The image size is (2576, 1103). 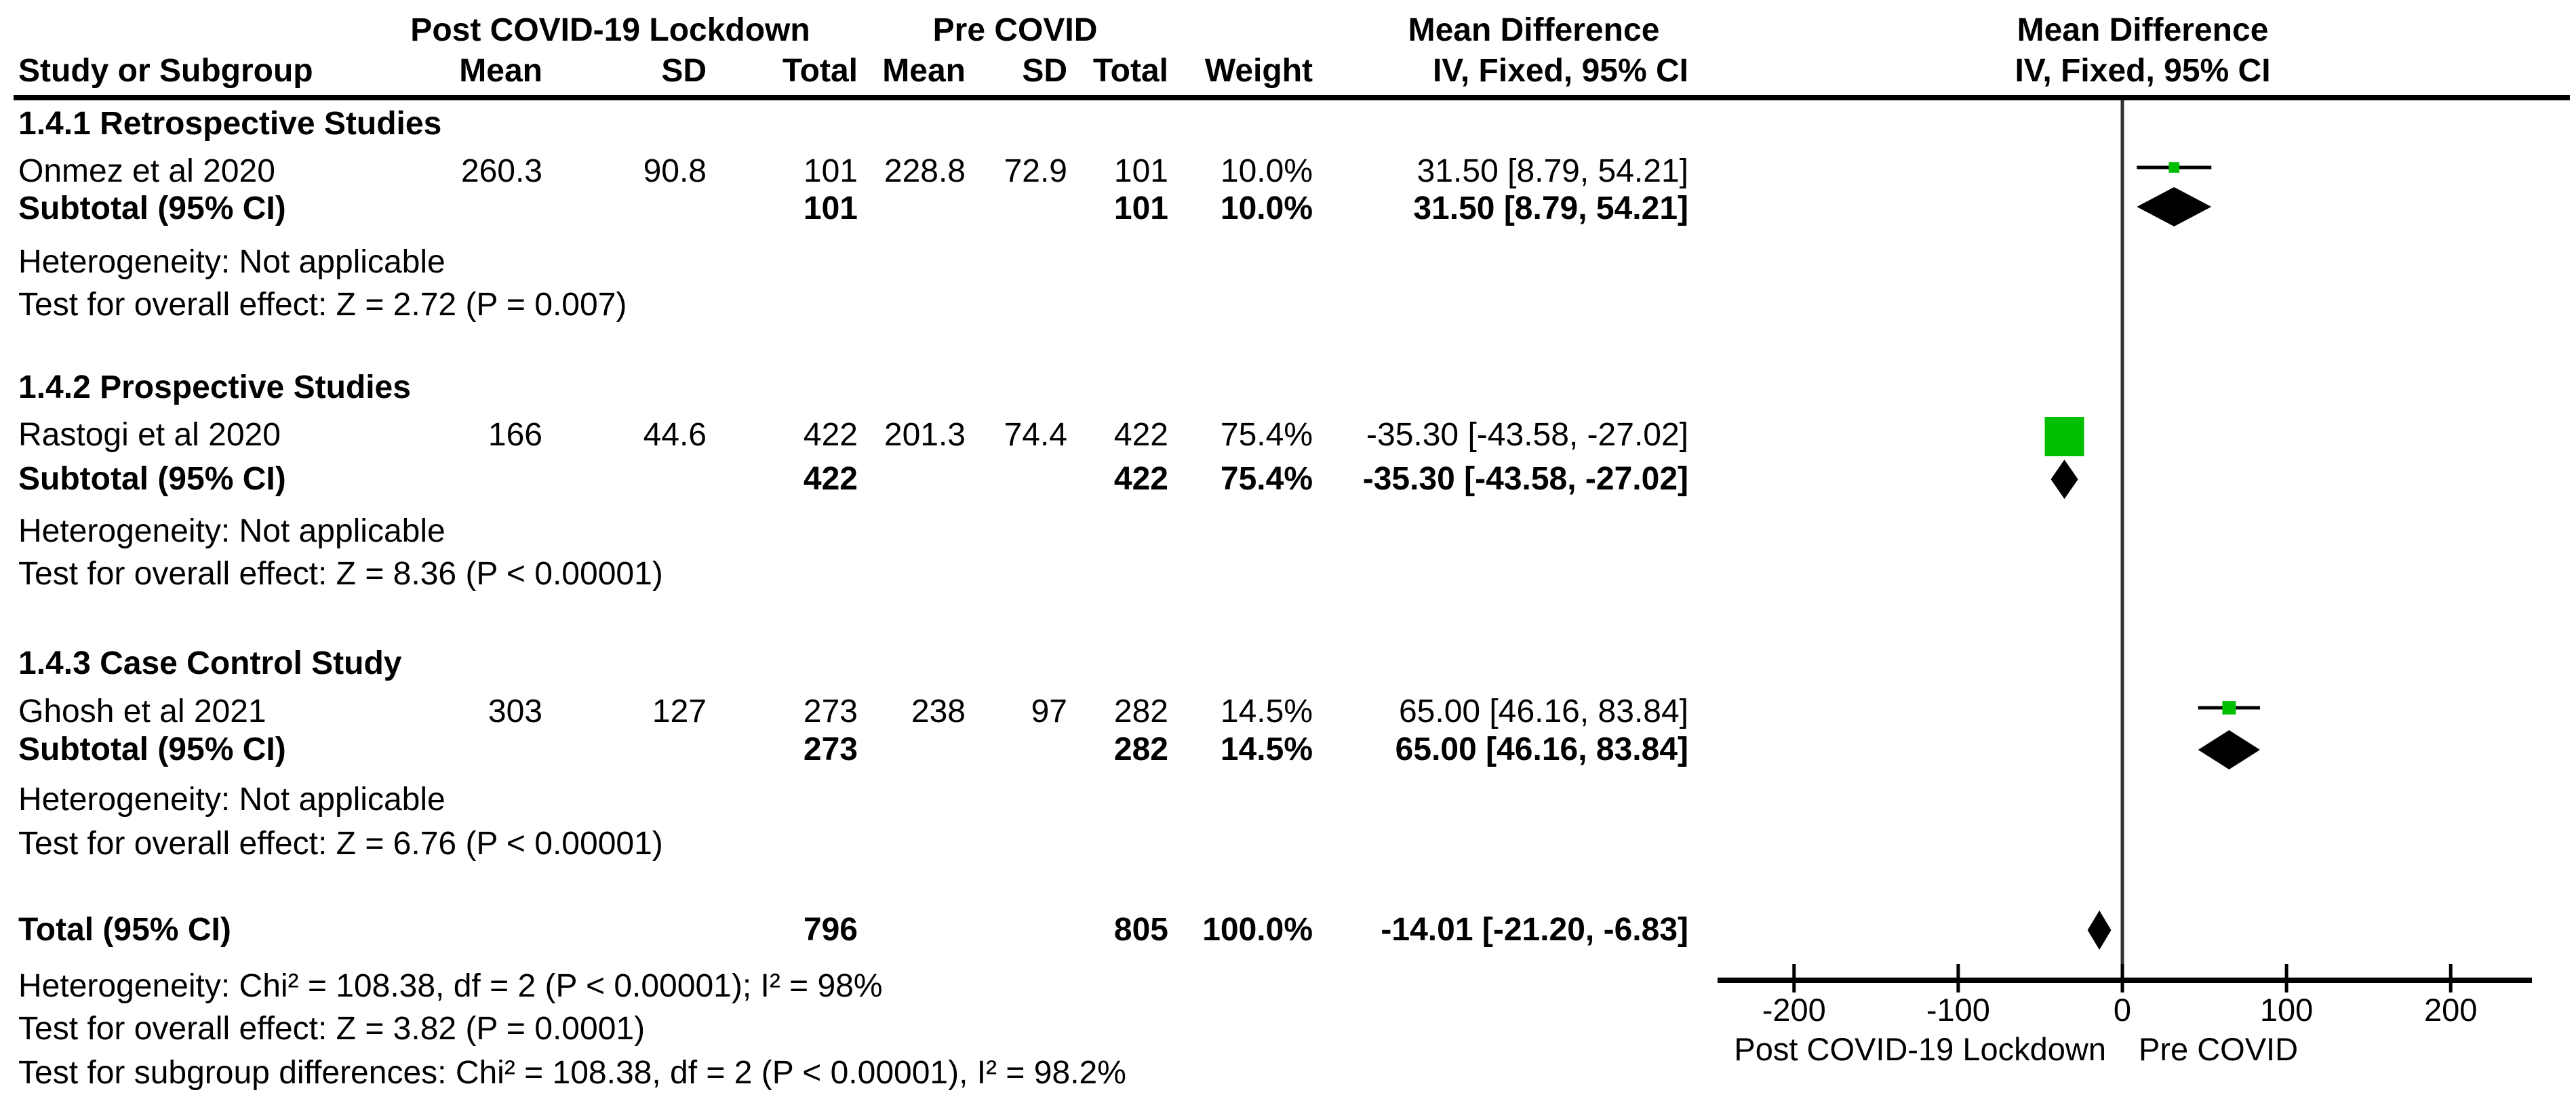 I want to click on cell-pre-mean: 238, so click(x=939, y=711).